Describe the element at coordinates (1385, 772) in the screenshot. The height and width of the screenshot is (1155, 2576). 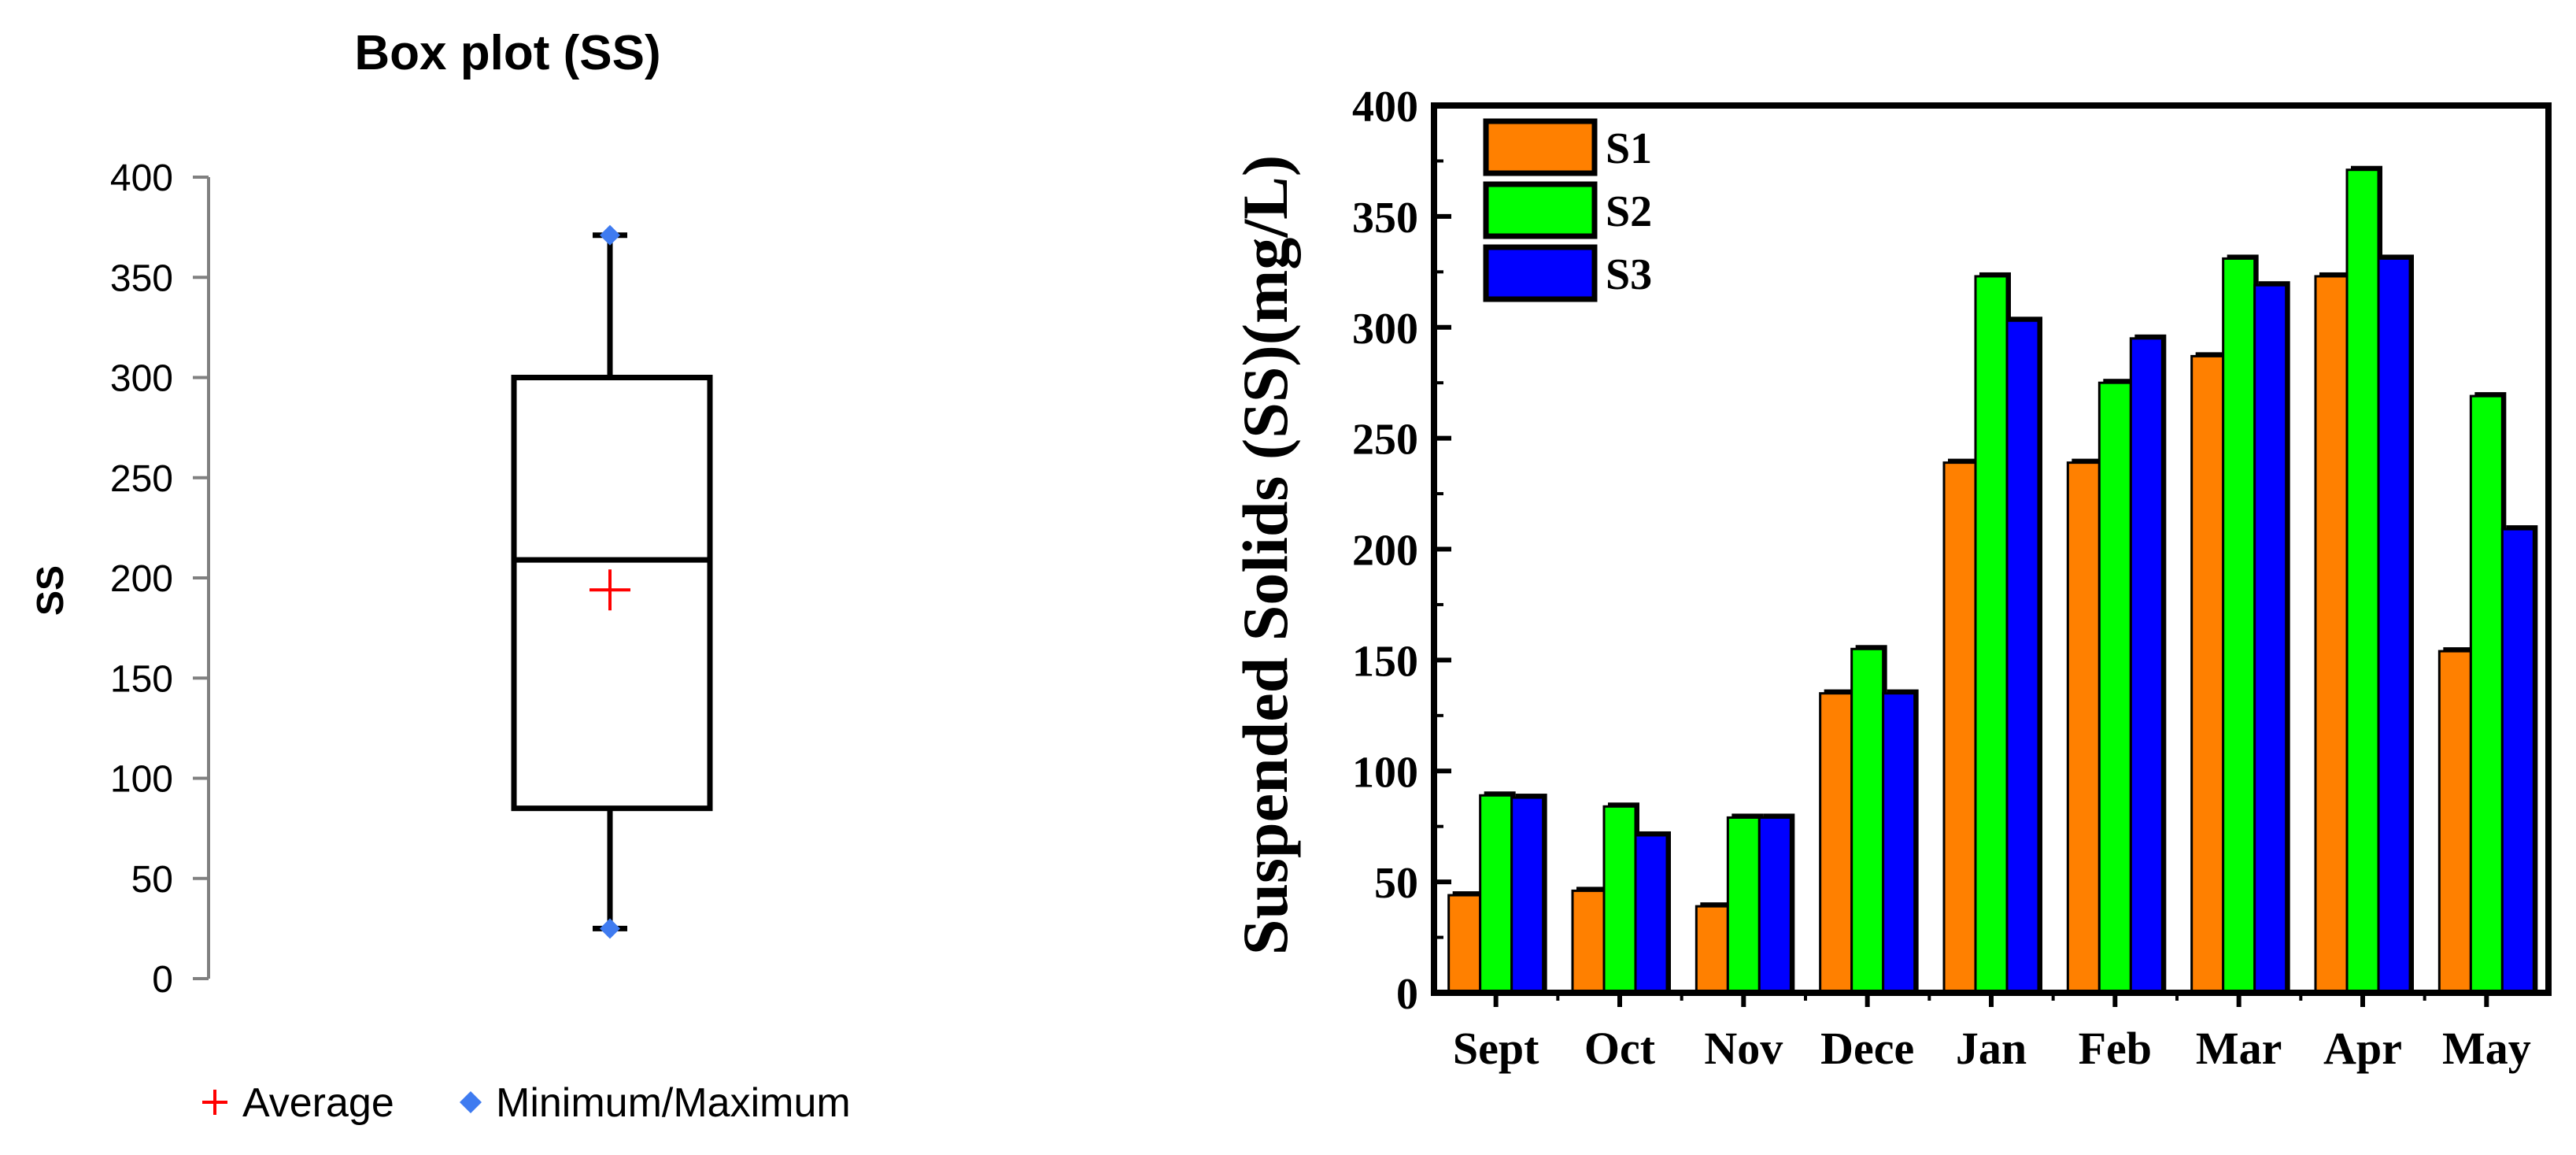
I see `bar-chart-y-tick-label: 100` at that location.